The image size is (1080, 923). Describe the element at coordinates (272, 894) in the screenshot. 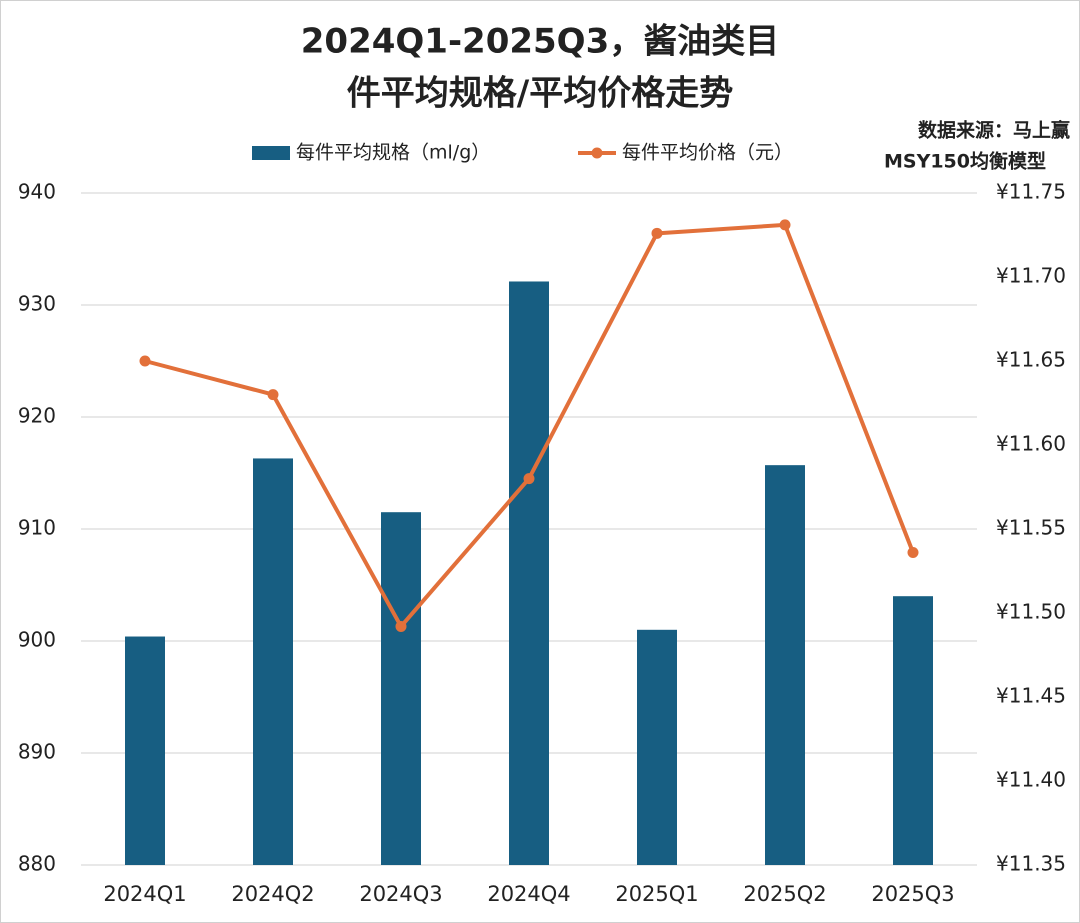

I see `x-tick-label: 2024Q2` at that location.